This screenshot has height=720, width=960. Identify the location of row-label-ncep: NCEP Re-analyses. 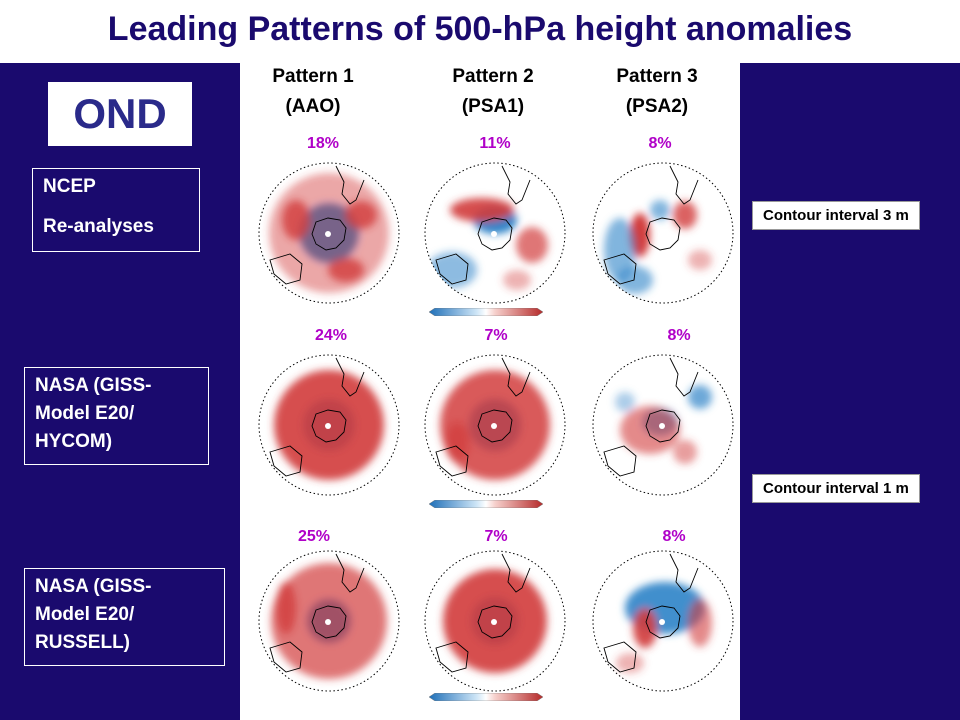
(116, 210).